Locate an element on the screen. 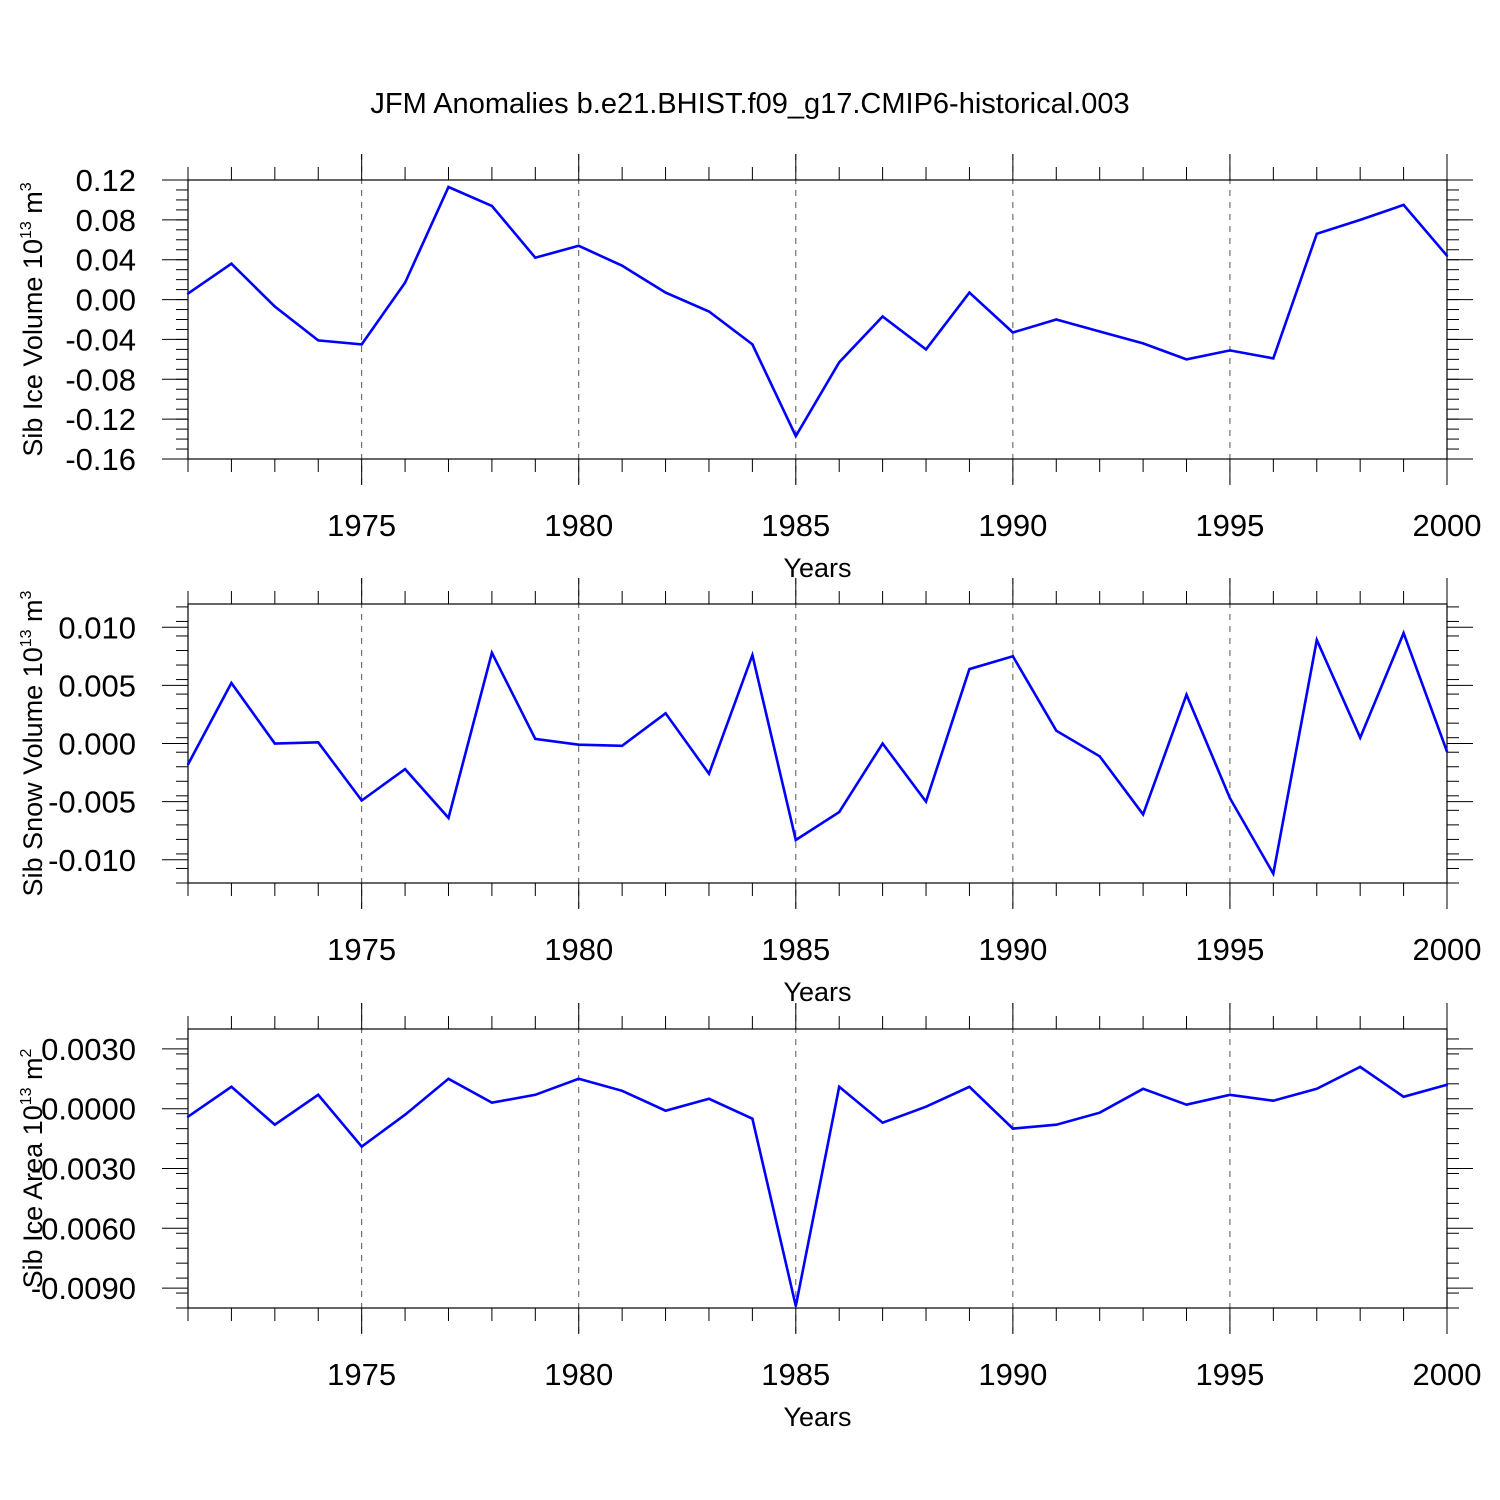 This screenshot has height=1500, width=1500. y-tick-label: 0.04 is located at coordinates (106, 260).